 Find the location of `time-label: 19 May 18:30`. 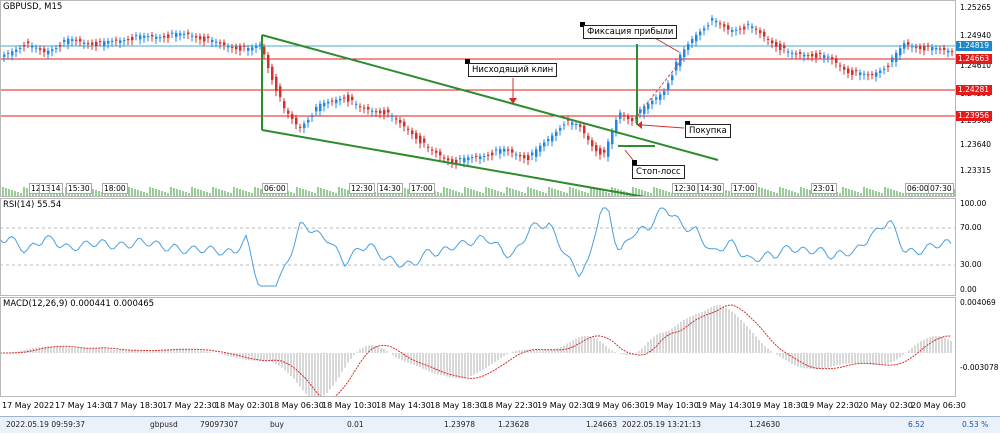

time-label: 19 May 18:30 is located at coordinates (778, 405).